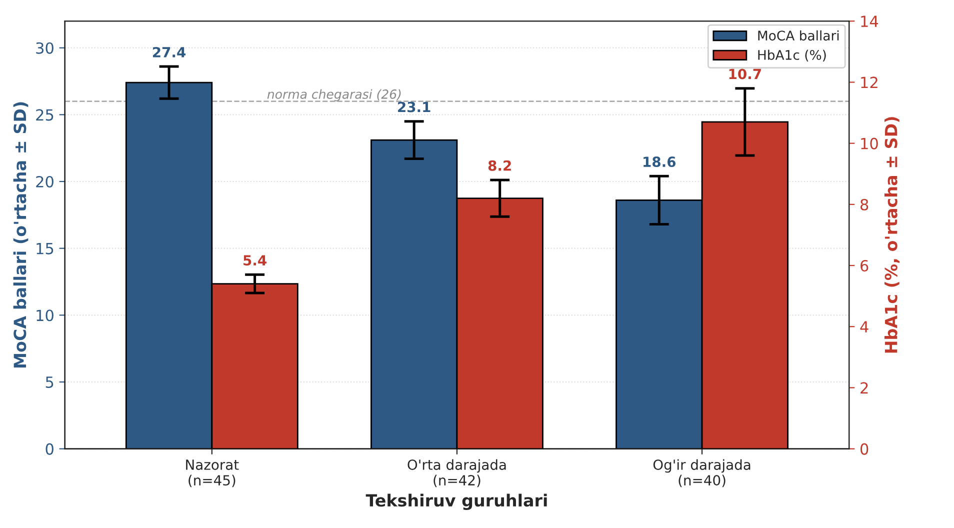  Describe the element at coordinates (50, 382) in the screenshot. I see `y-tick-label: 5` at that location.